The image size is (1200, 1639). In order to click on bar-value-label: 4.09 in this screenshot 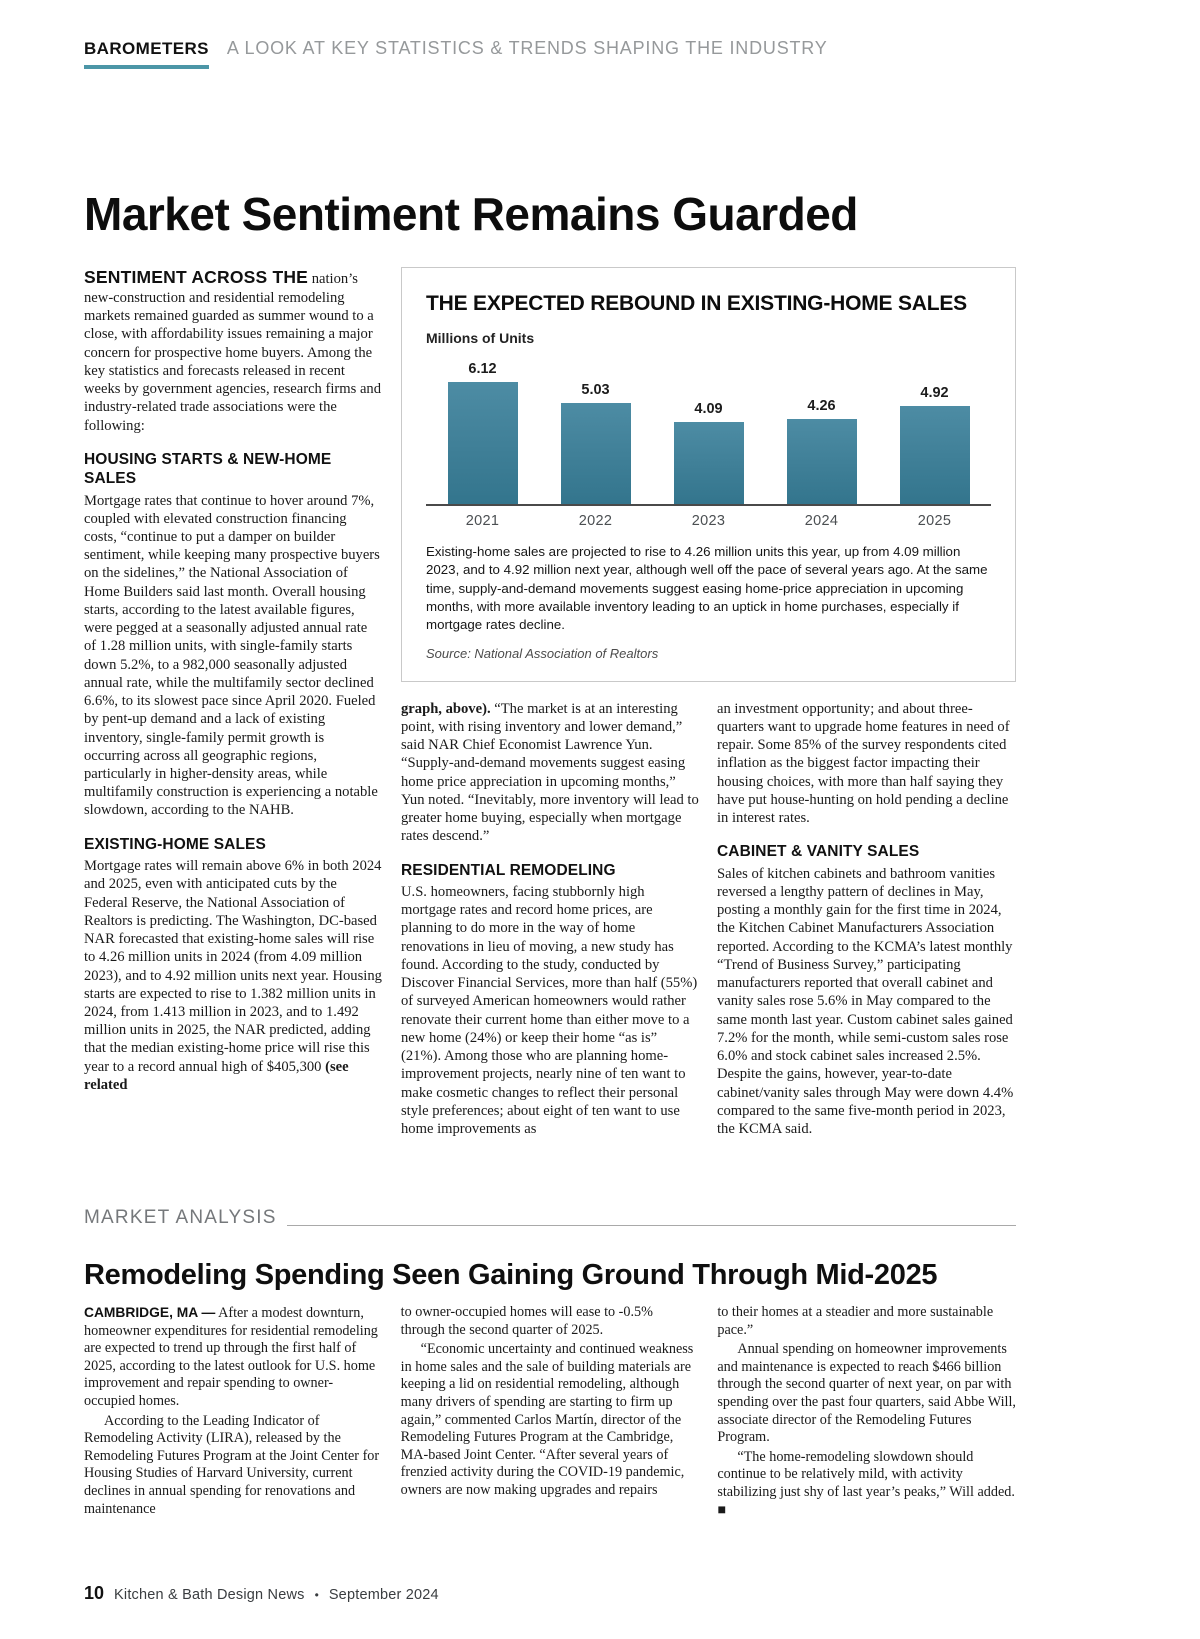, I will do `click(708, 409)`.